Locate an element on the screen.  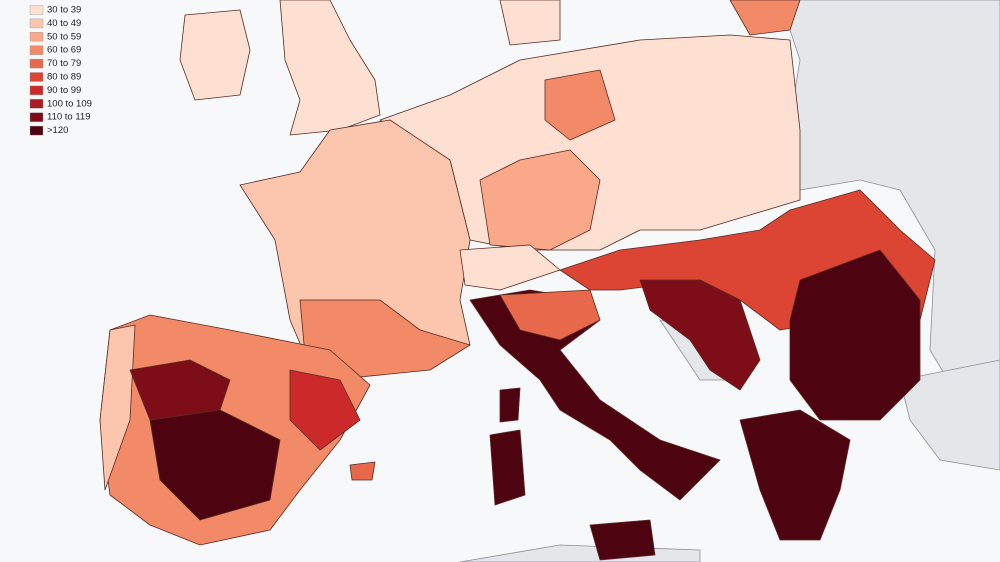
legend-label: 30 to 39 is located at coordinates (64, 10).